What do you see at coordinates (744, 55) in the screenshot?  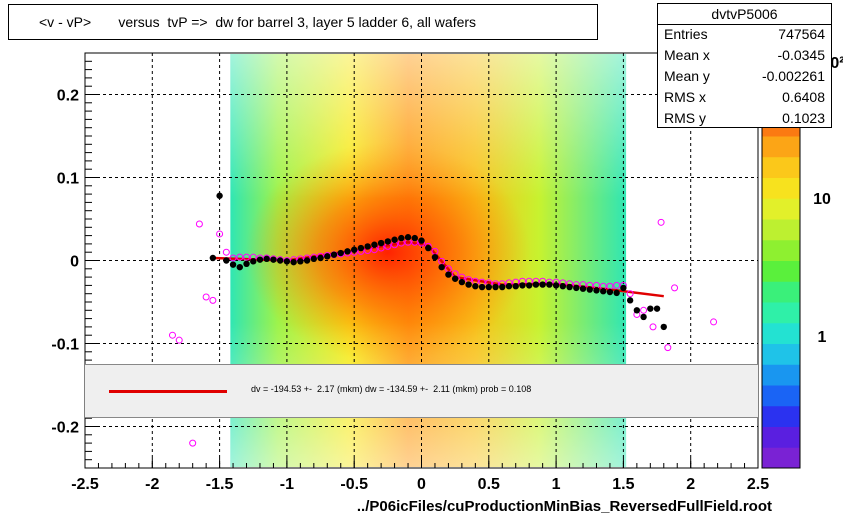 I see `stats-row-mean-x: Mean x -0.0345` at bounding box center [744, 55].